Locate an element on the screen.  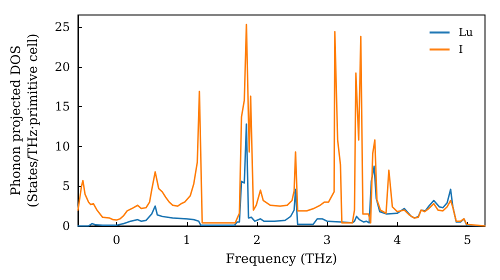
x-tick-label: 4 is located at coordinates (397, 240).